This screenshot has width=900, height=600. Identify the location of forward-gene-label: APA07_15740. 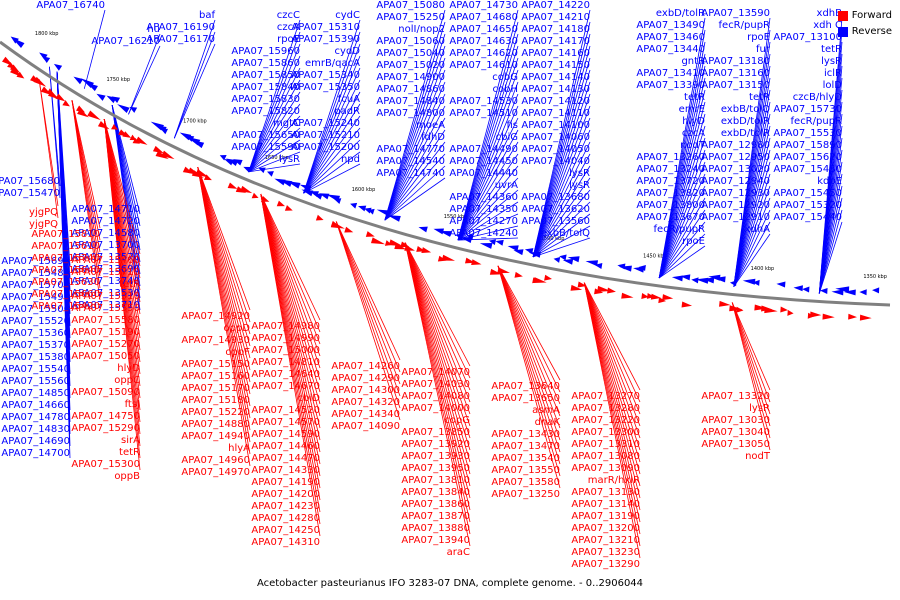
(65, 258).